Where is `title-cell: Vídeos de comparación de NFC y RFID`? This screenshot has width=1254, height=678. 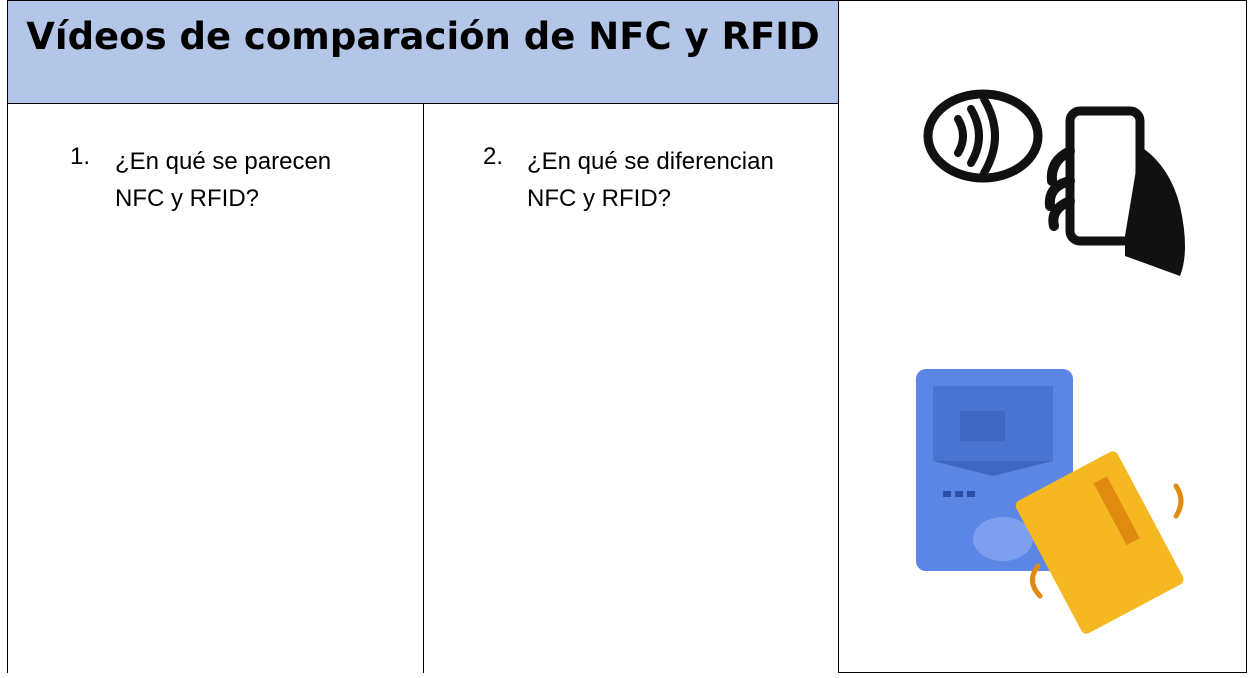 title-cell: Vídeos de comparación de NFC y RFID is located at coordinates (423, 52).